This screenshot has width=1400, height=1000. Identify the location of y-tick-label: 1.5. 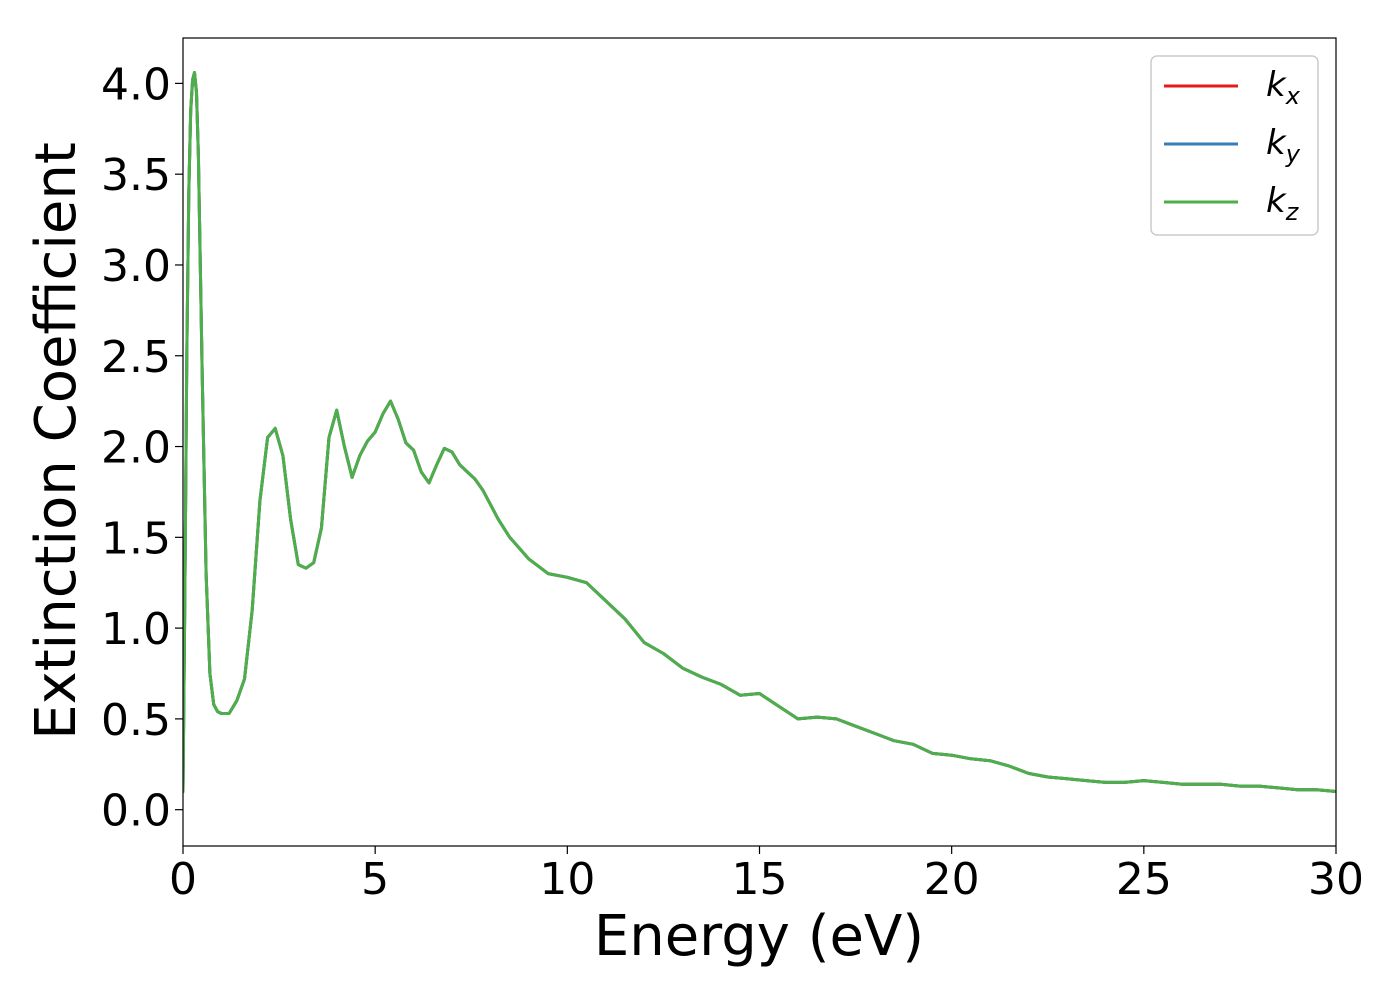
(136, 538).